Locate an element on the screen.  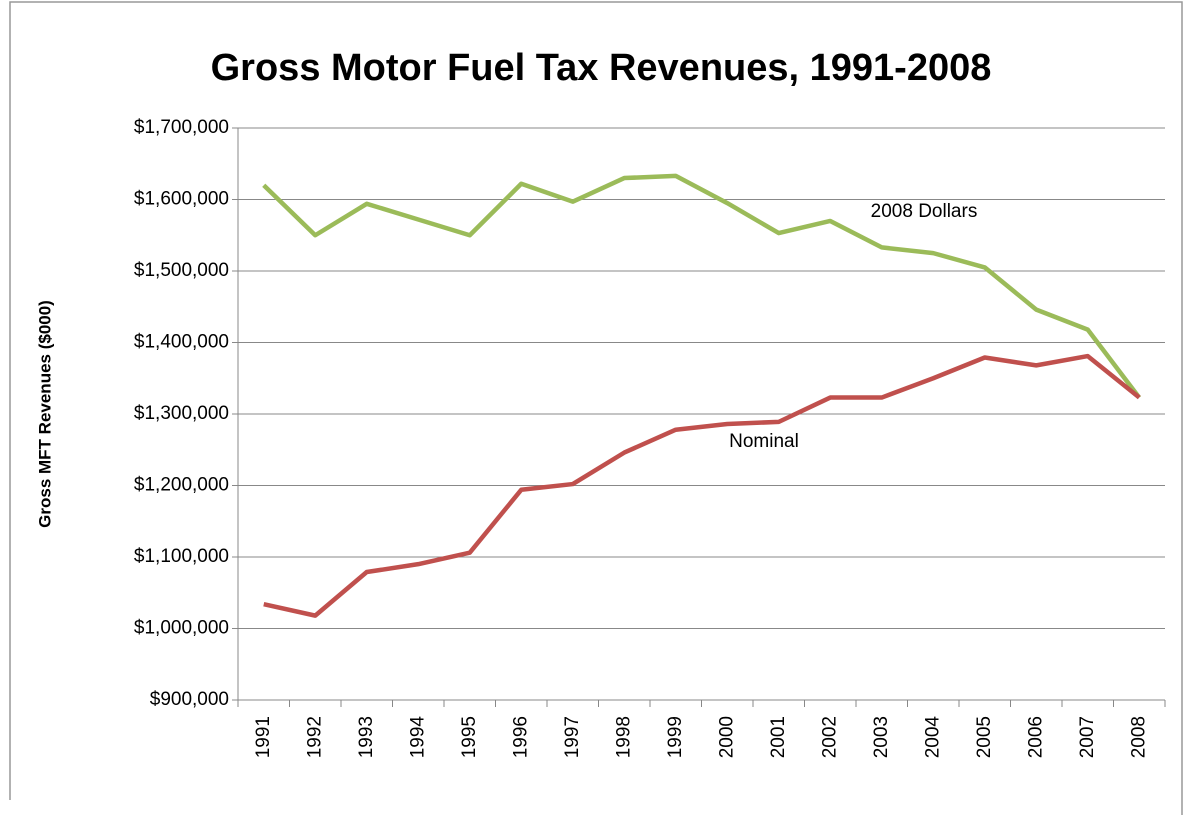
x-tick-label: 1993 is located at coordinates (366, 737).